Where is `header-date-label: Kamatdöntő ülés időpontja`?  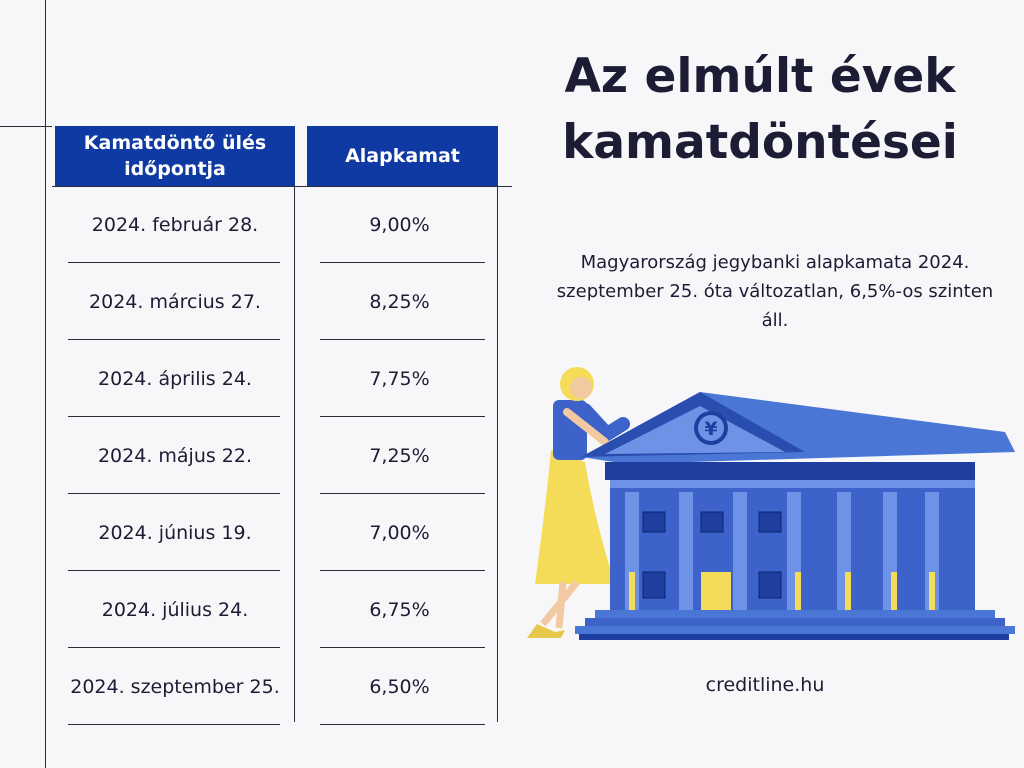 header-date-label: Kamatdöntő ülés időpontja is located at coordinates (175, 156).